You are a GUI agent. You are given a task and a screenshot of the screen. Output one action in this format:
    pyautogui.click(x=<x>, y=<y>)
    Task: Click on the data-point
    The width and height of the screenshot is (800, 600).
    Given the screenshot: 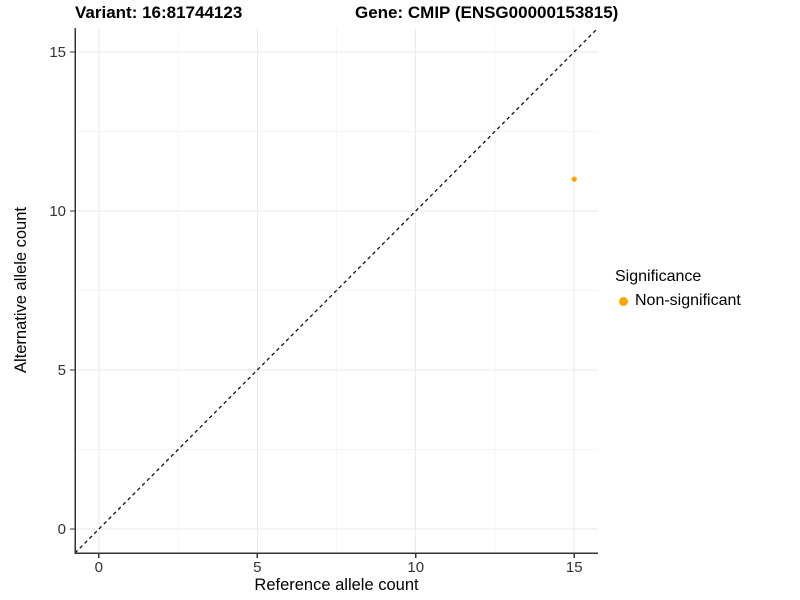 What is the action you would take?
    pyautogui.click(x=574, y=179)
    